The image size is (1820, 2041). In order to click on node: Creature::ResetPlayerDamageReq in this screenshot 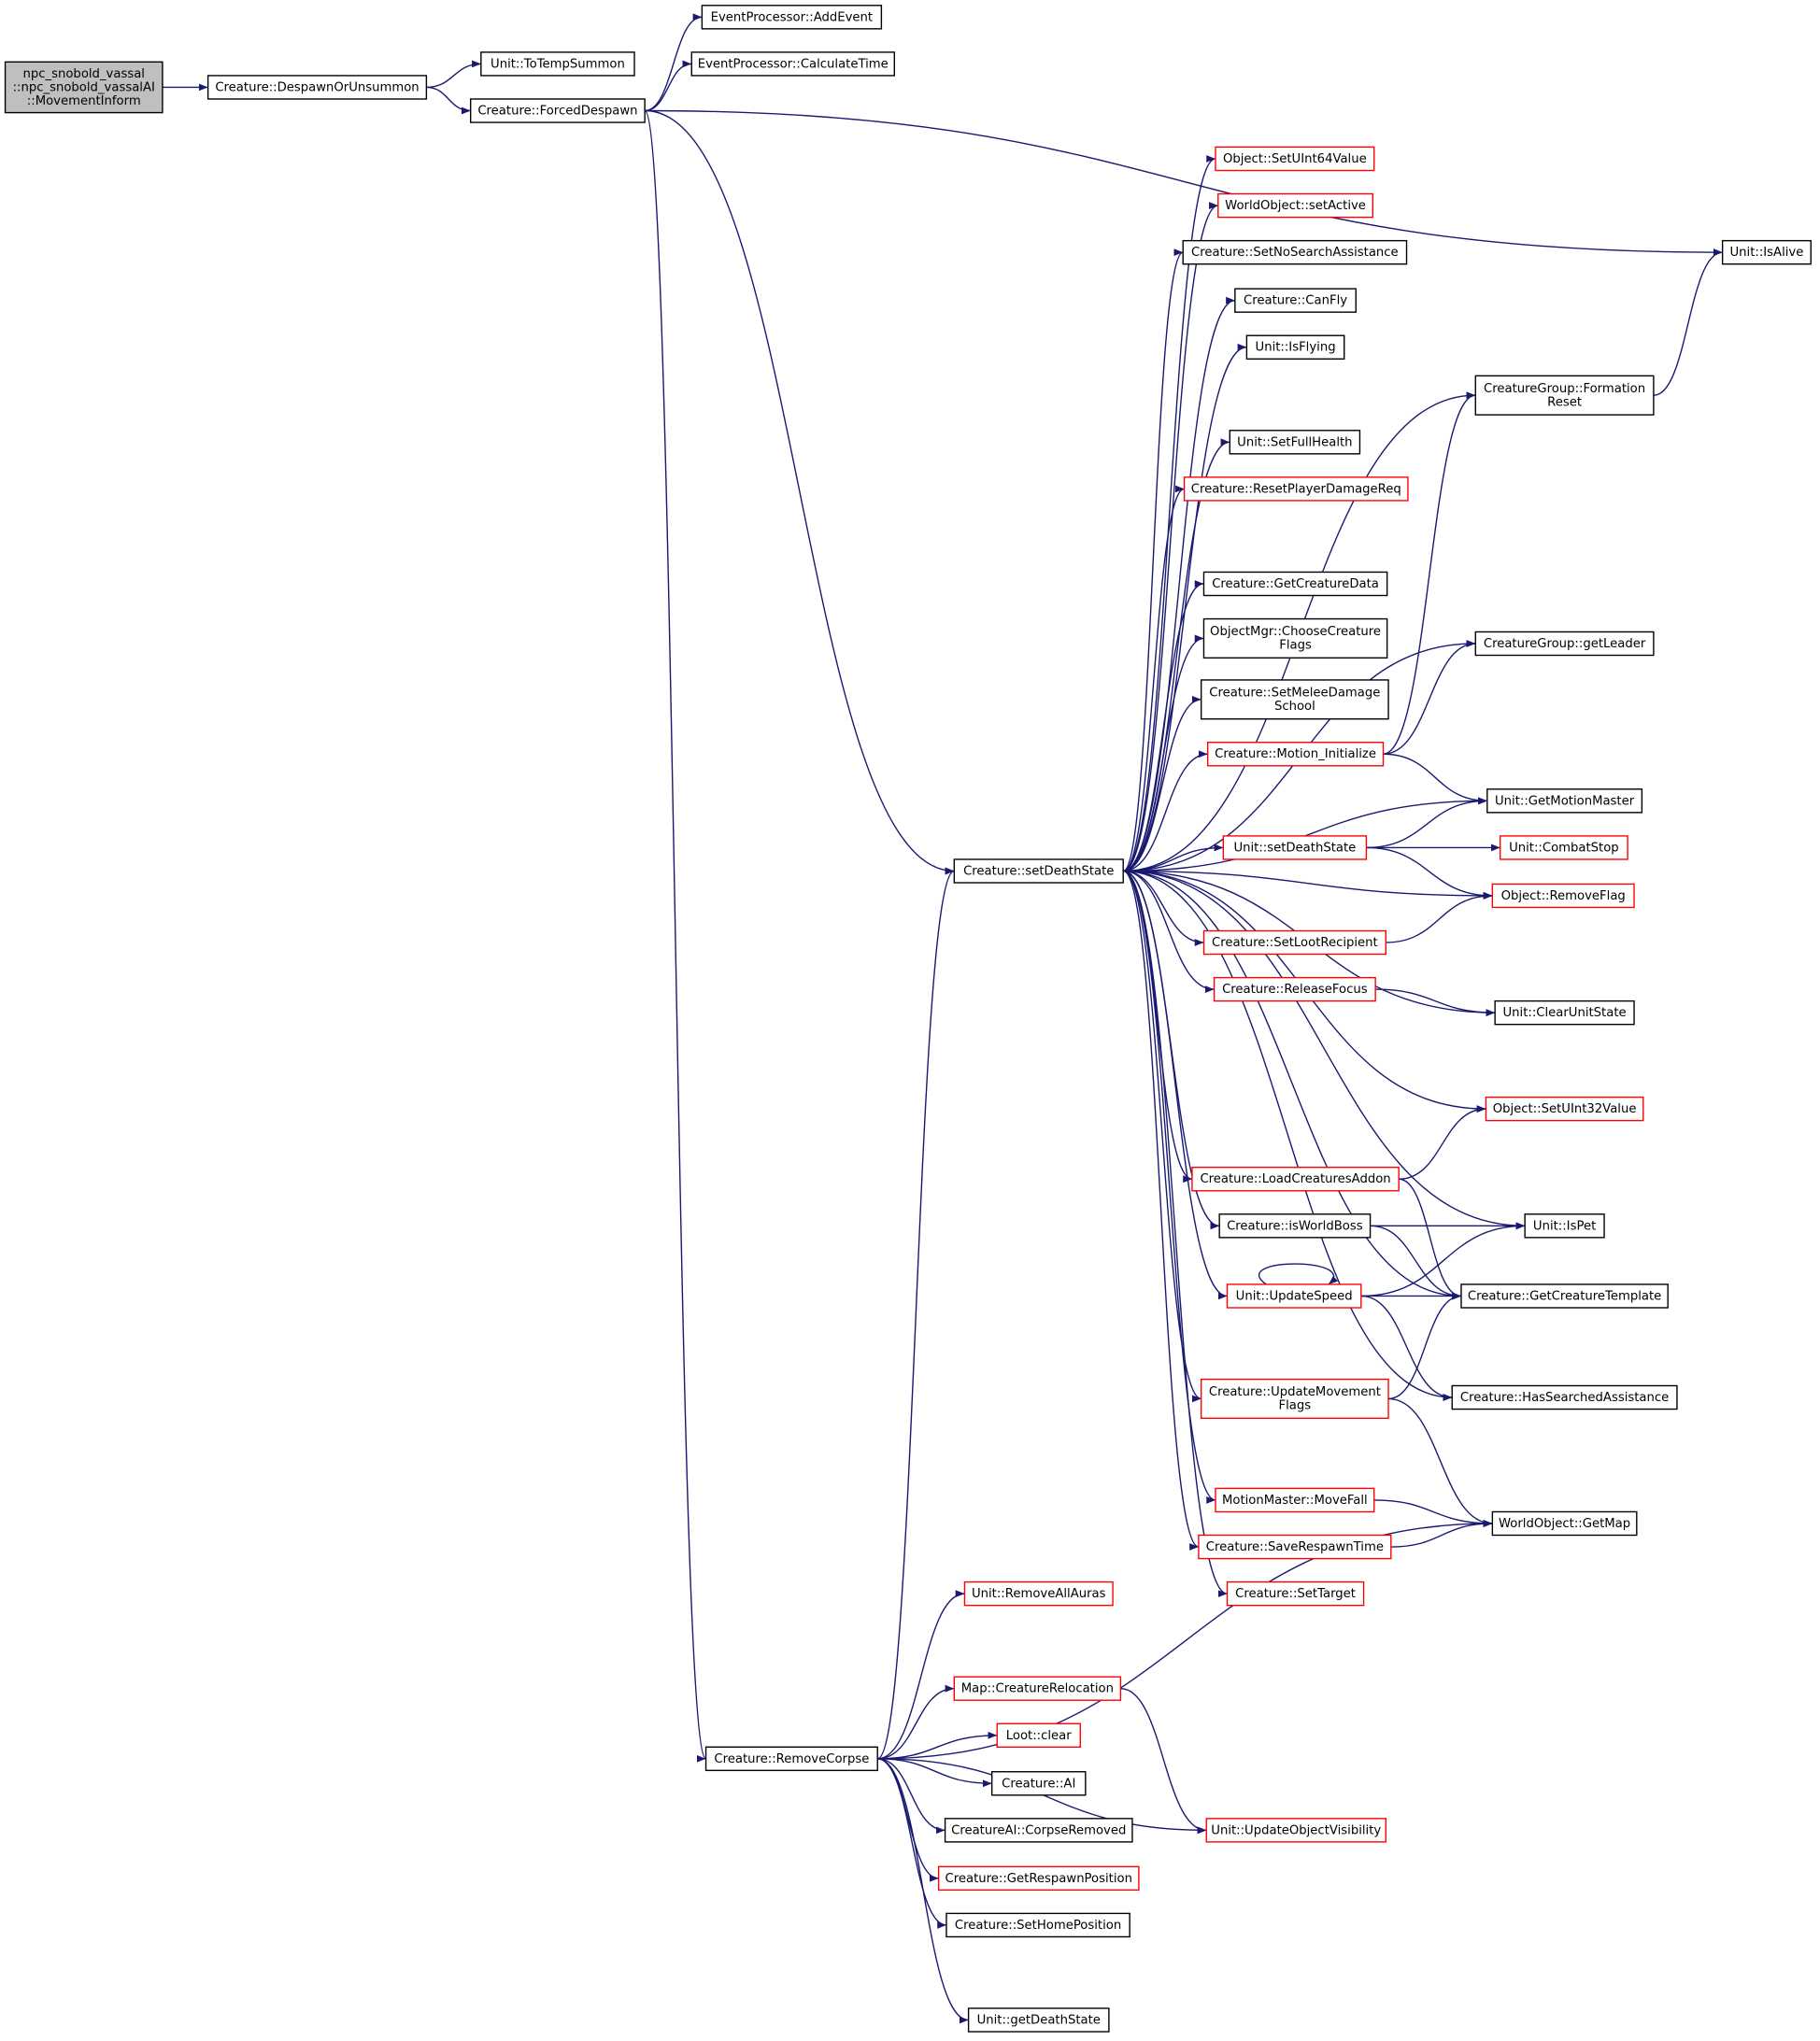, I will do `click(1296, 489)`.